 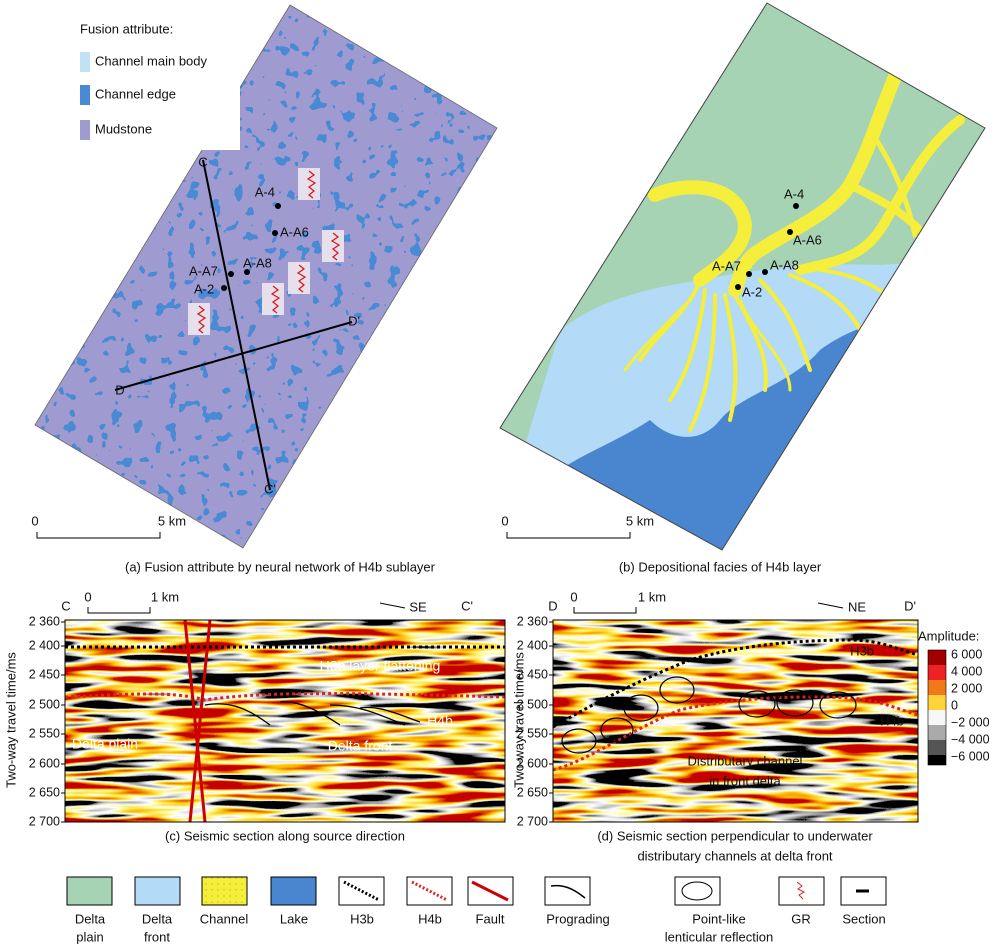 What do you see at coordinates (294, 918) in the screenshot?
I see `legend-label: Lake` at bounding box center [294, 918].